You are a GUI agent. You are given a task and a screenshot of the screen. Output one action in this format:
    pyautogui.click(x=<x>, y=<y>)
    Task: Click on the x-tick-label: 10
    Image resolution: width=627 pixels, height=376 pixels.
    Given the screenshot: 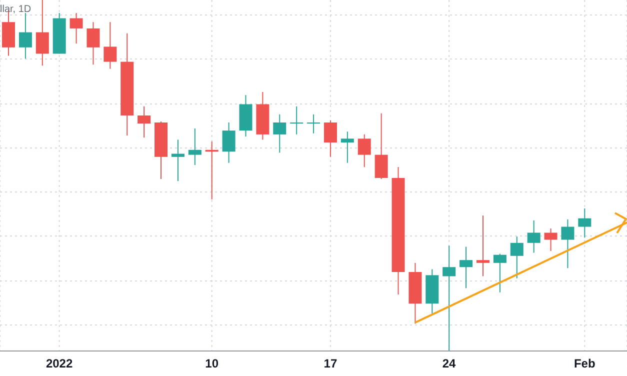 What is the action you would take?
    pyautogui.click(x=212, y=363)
    